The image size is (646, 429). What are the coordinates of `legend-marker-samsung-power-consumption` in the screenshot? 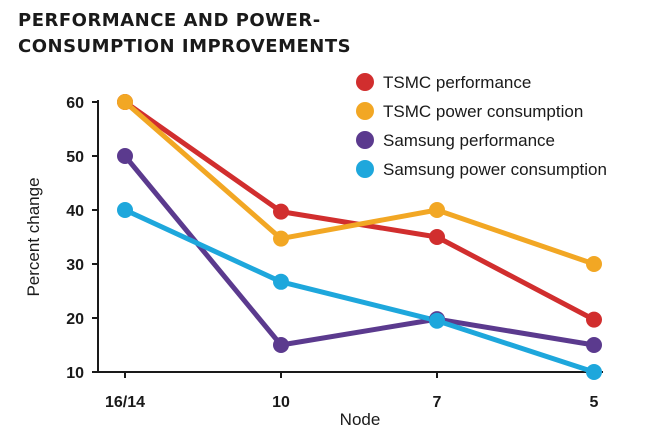 It's located at (365, 169).